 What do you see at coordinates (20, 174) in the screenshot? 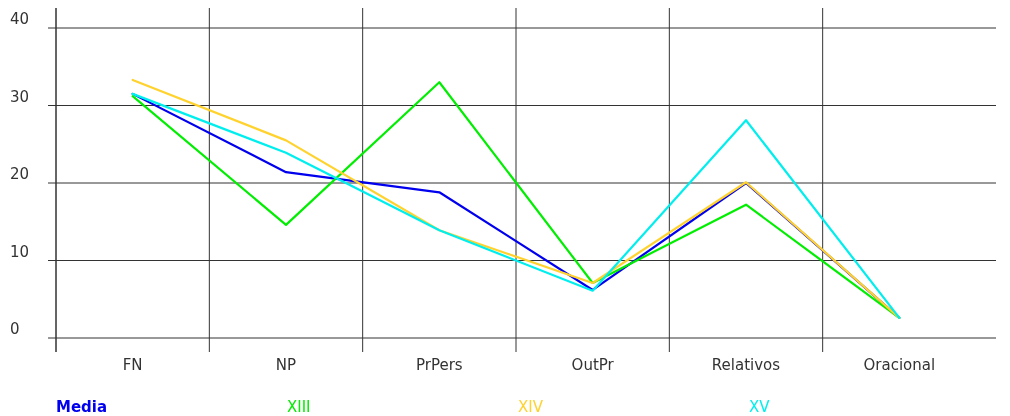
I see `y-tick-label: 20` at bounding box center [20, 174].